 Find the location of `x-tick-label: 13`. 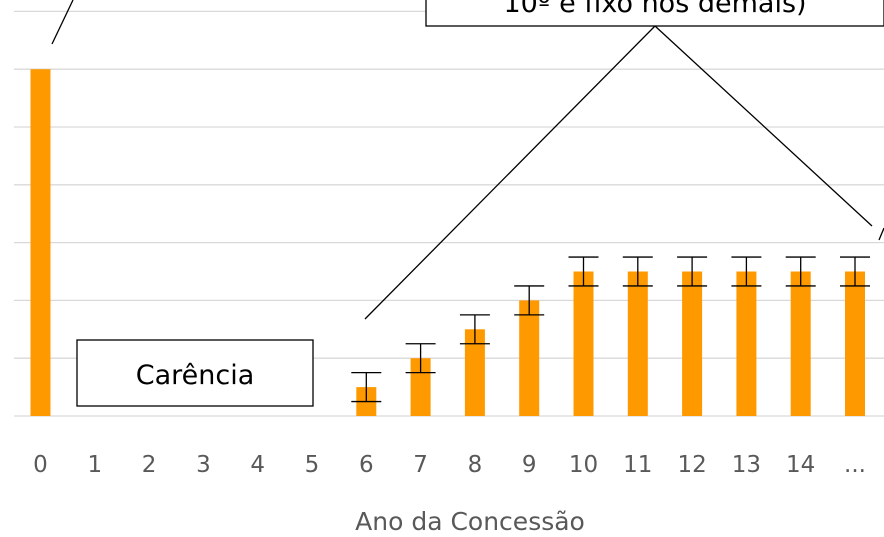

x-tick-label: 13 is located at coordinates (746, 465).